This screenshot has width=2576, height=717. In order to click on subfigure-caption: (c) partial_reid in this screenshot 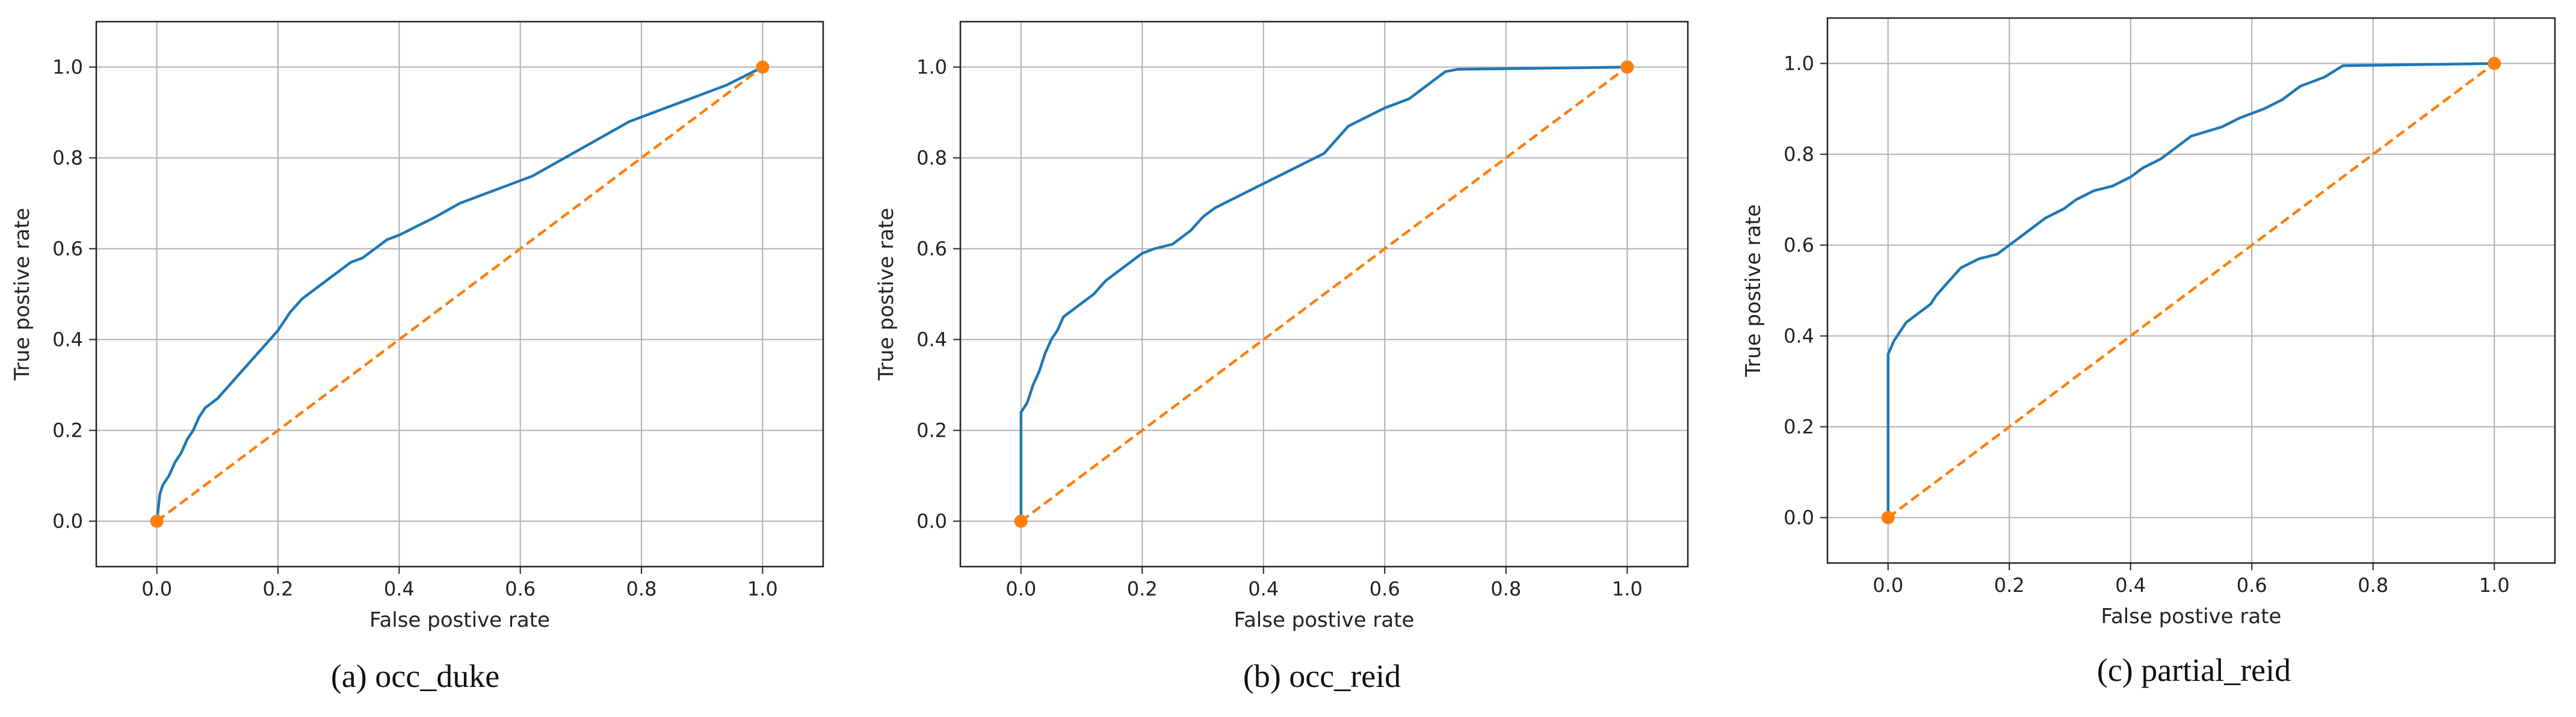, I will do `click(2194, 670)`.